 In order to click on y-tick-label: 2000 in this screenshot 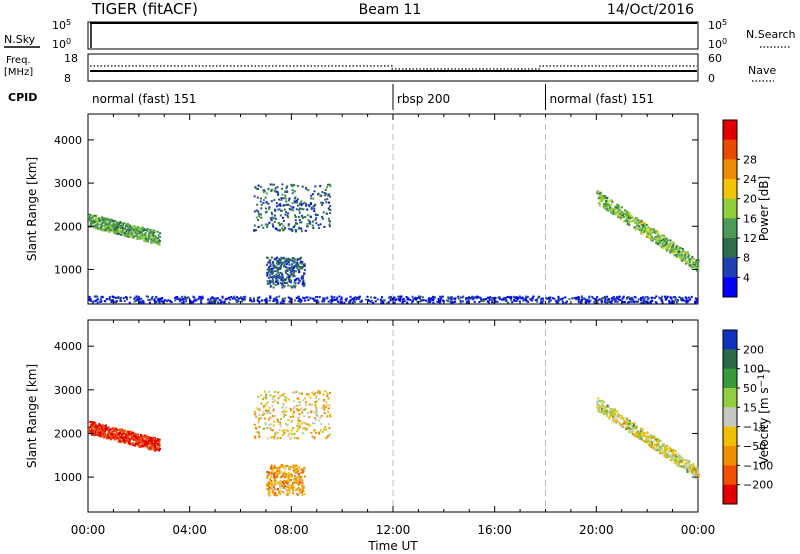, I will do `click(68, 226)`.